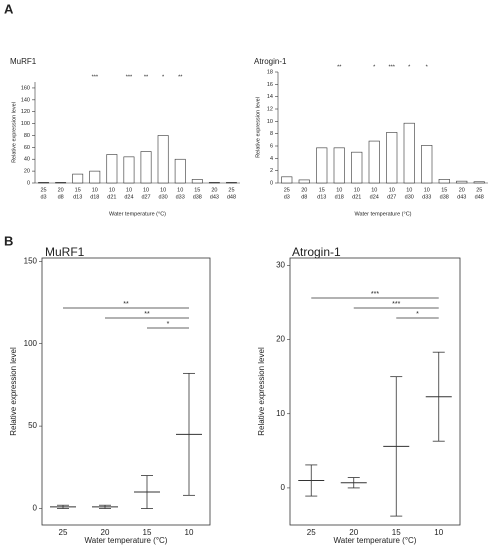  I want to click on y-tick-label: 60, so click(27, 148).